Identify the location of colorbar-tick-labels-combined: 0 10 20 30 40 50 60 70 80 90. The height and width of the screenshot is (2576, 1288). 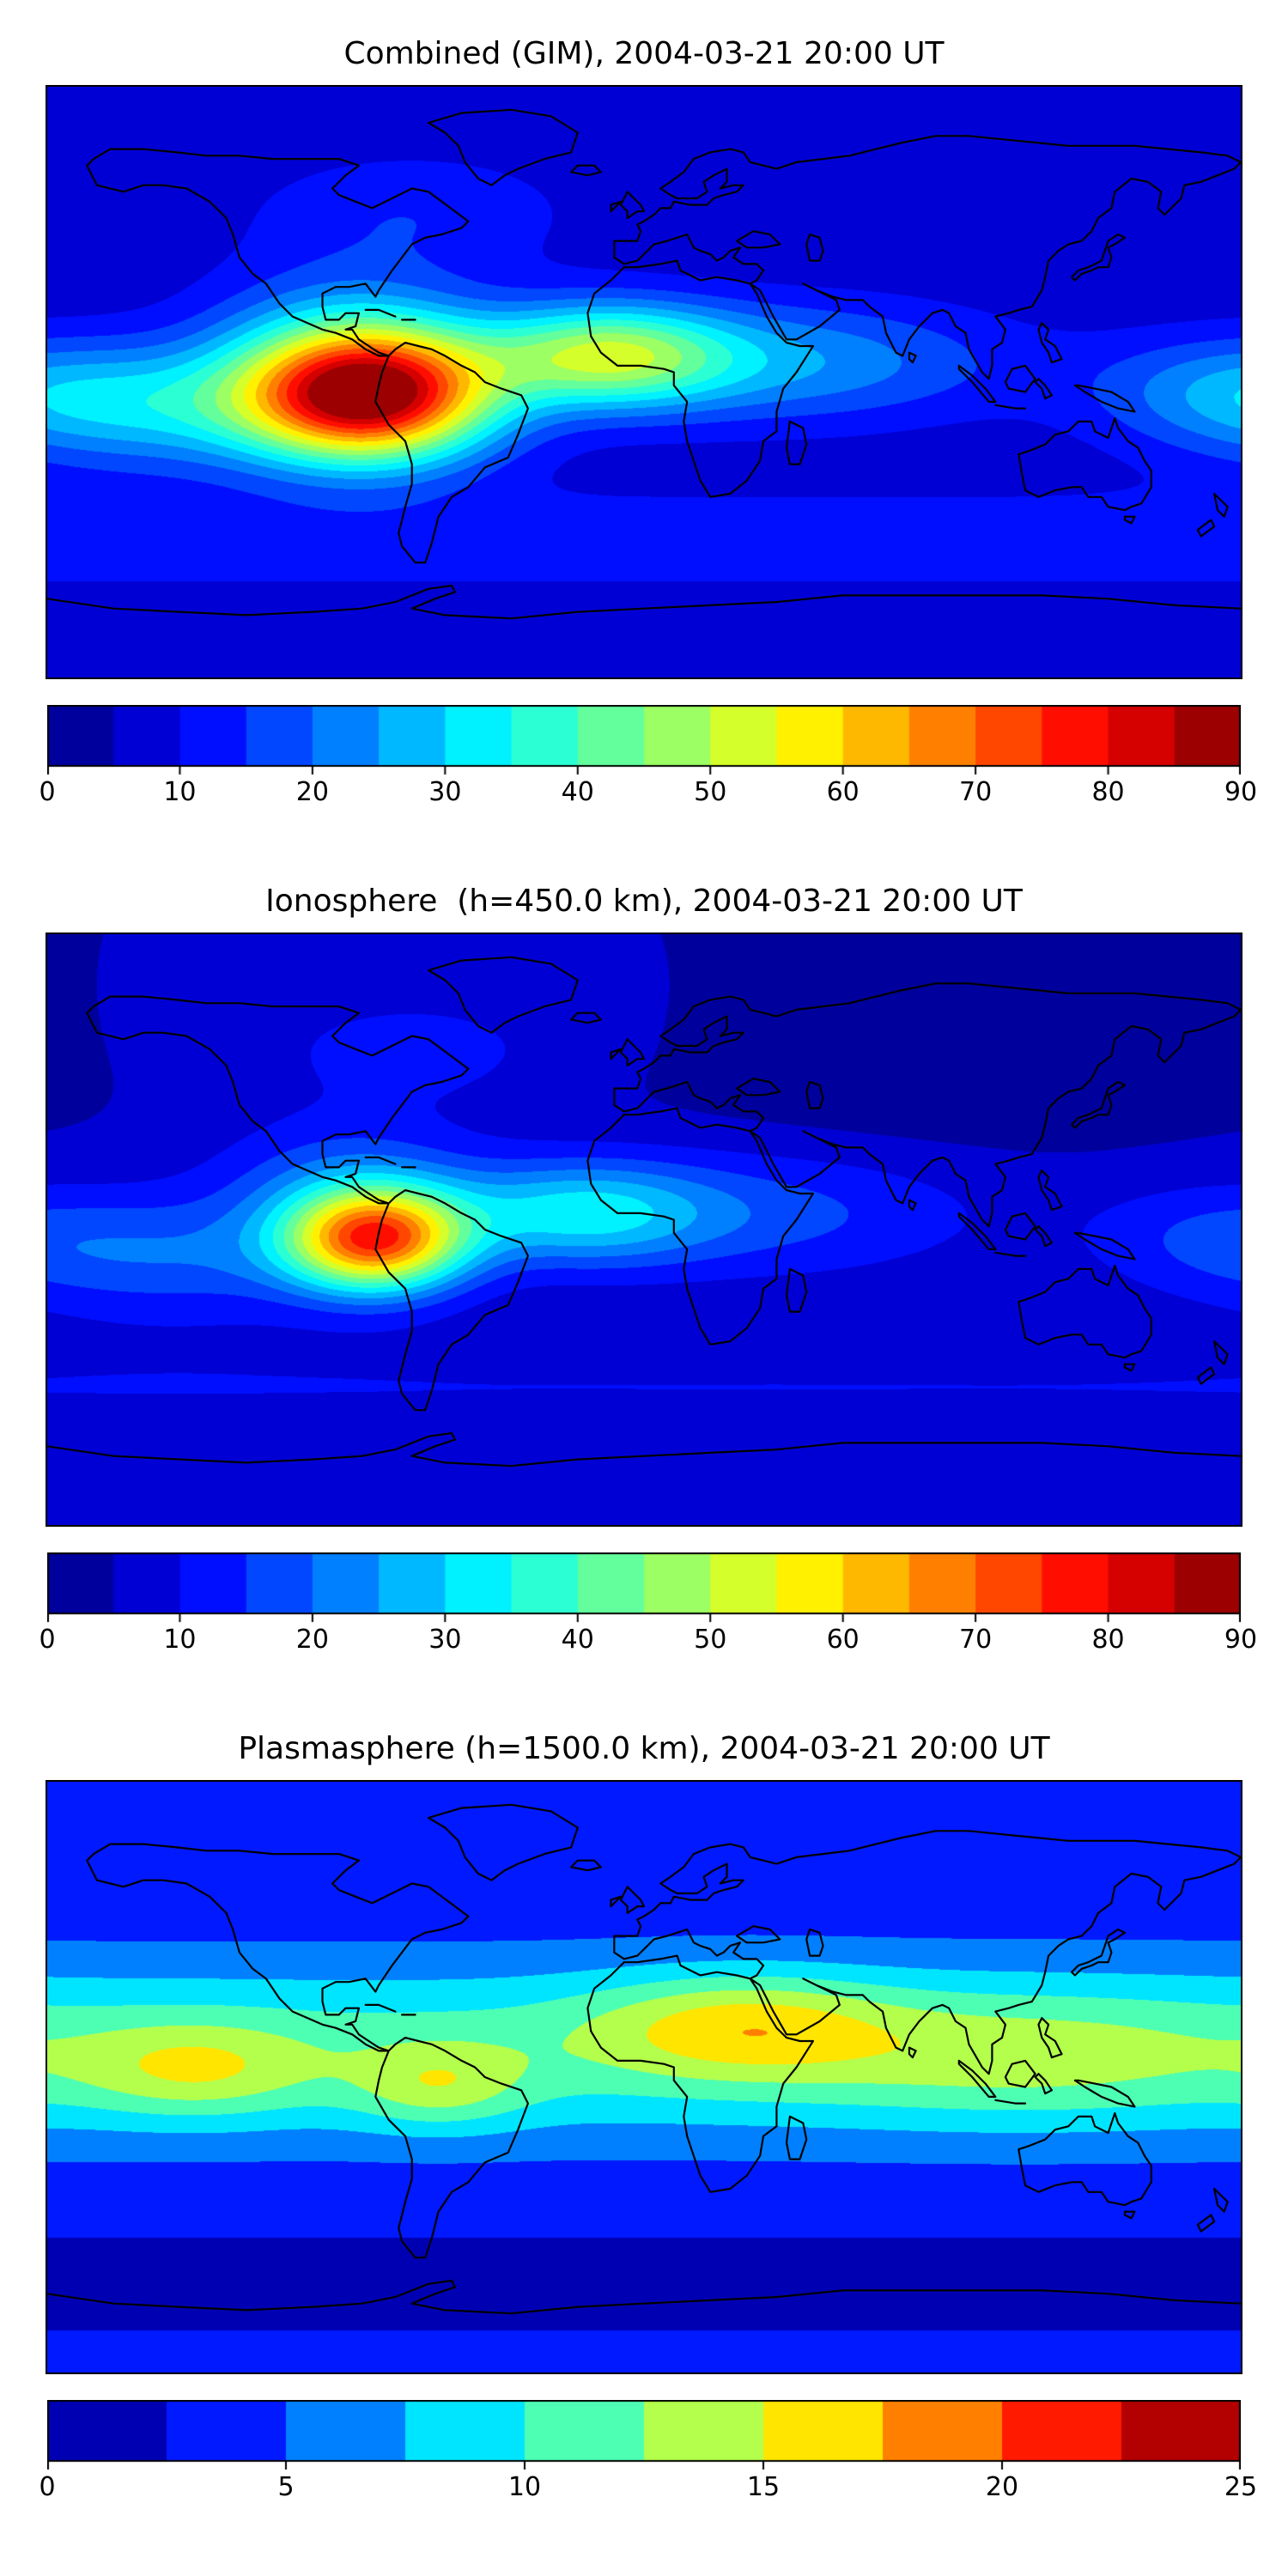
(648, 793).